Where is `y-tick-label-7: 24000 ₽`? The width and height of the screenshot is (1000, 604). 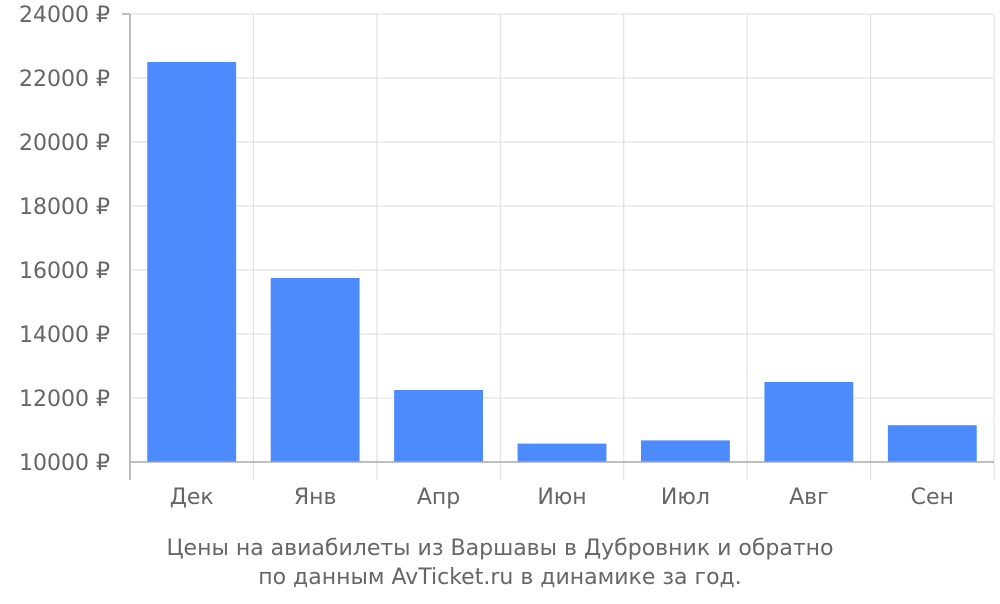 y-tick-label-7: 24000 ₽ is located at coordinates (64, 15).